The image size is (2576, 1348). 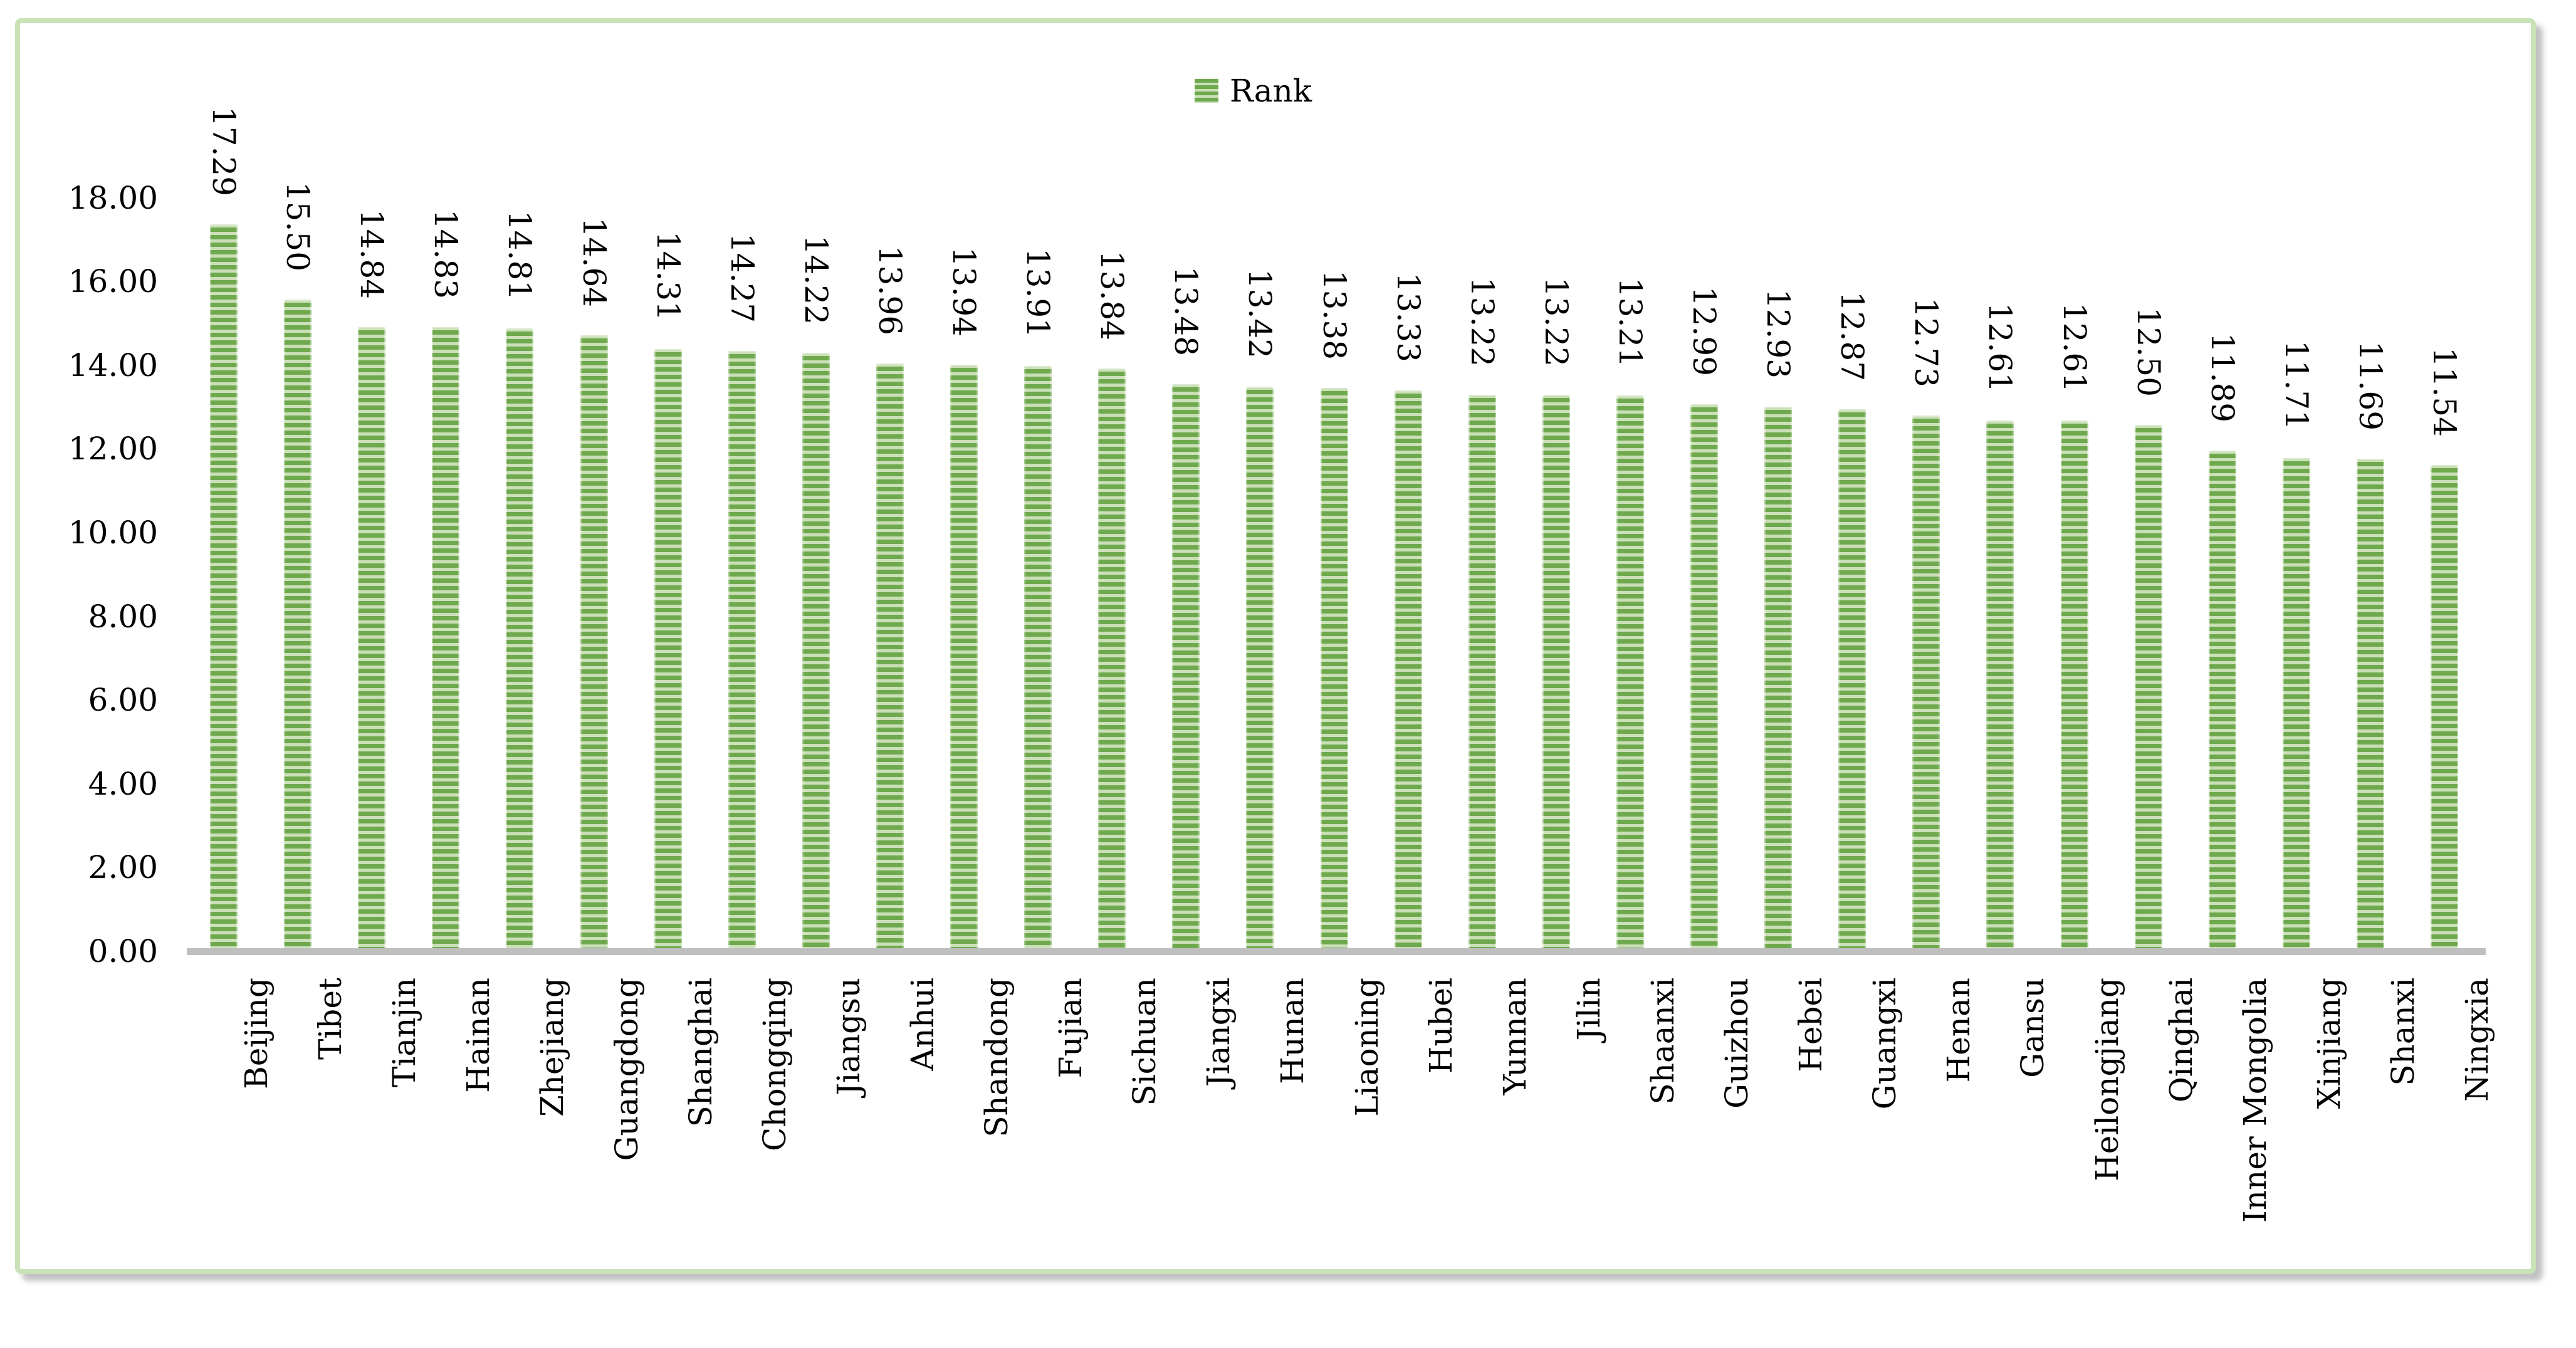 What do you see at coordinates (1811, 1025) in the screenshot?
I see `x-axis-category-label: Hebei` at bounding box center [1811, 1025].